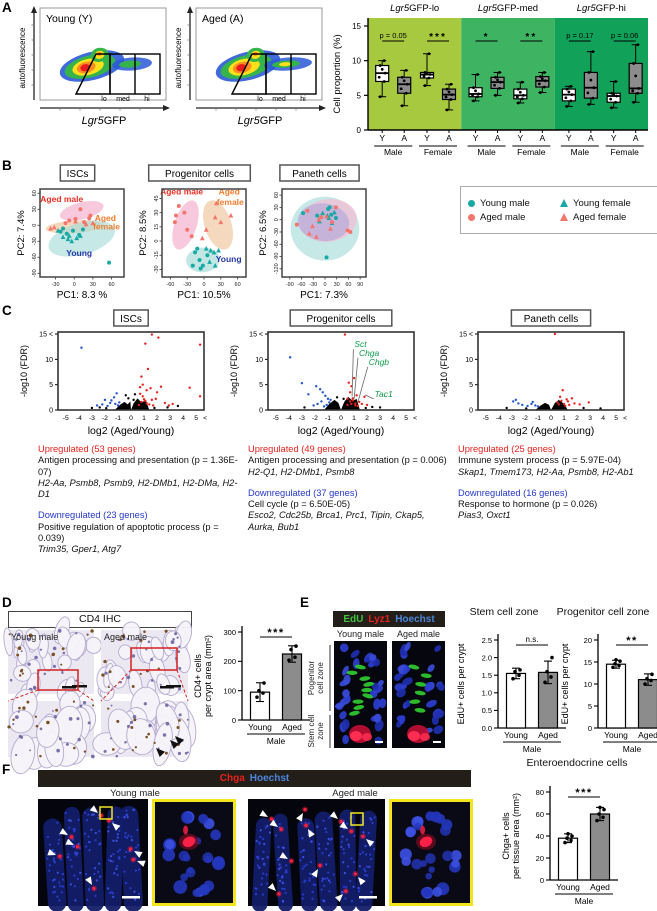 This screenshot has width=657, height=911. I want to click on svg-text: Female, so click(438, 152).